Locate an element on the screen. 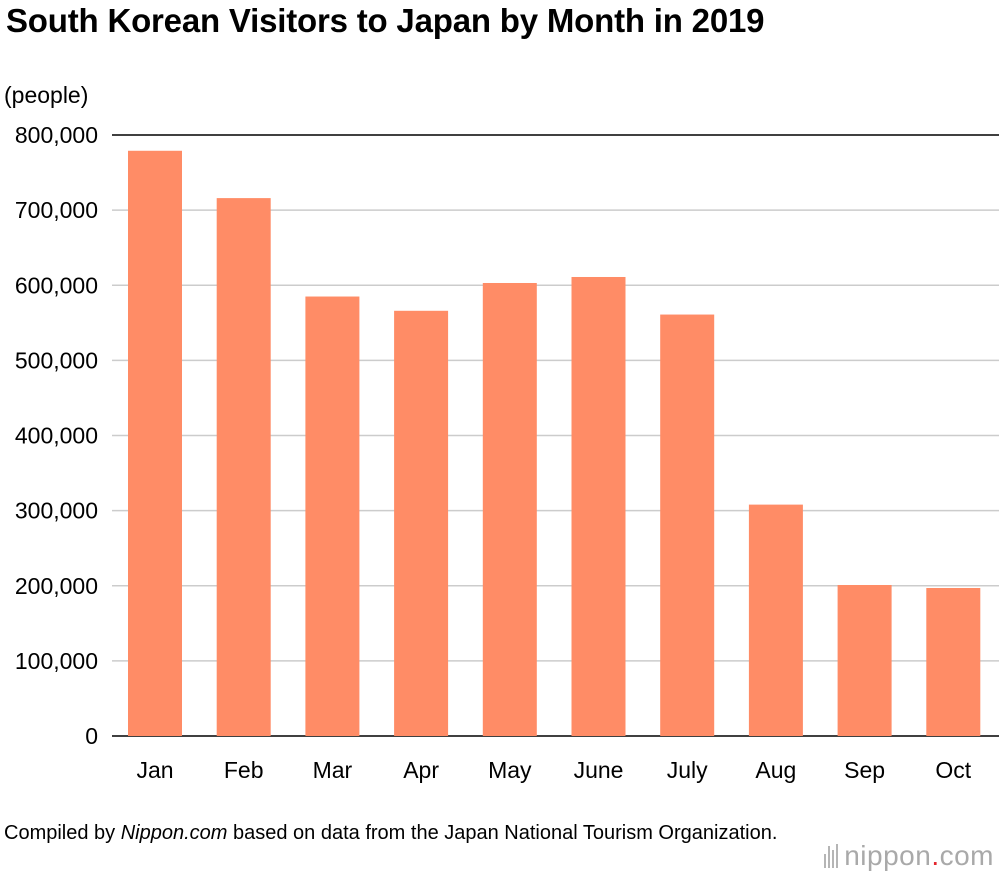 Image resolution: width=1000 pixels, height=880 pixels. x-axis-tick-labels: Jan Feb Mar Apr May June July Aug Sep Oct is located at coordinates (553, 770).